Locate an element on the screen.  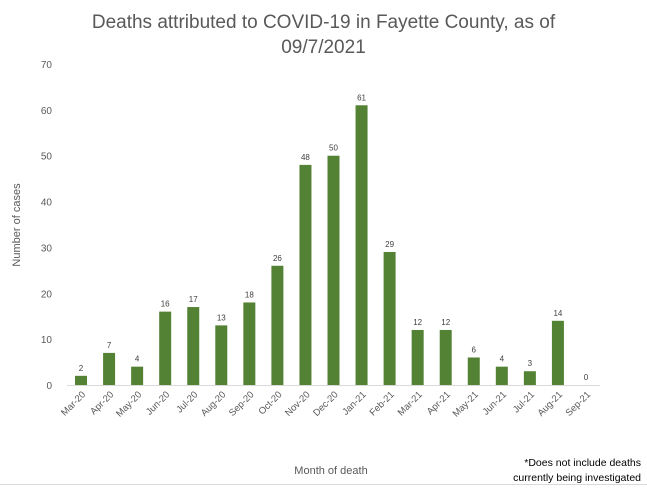
data-label: 18 is located at coordinates (249, 294).